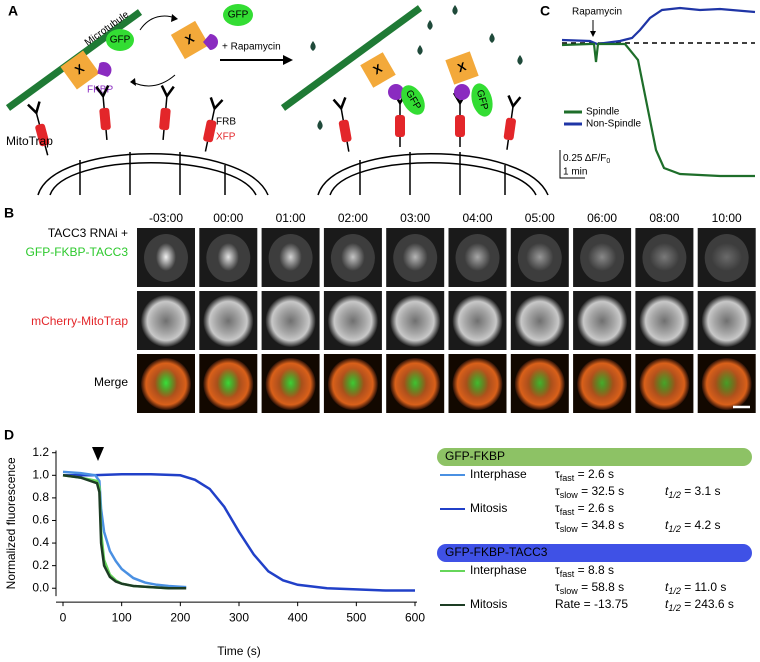  Describe the element at coordinates (613, 124) in the screenshot. I see `legend-label: Non-Spindle` at that location.